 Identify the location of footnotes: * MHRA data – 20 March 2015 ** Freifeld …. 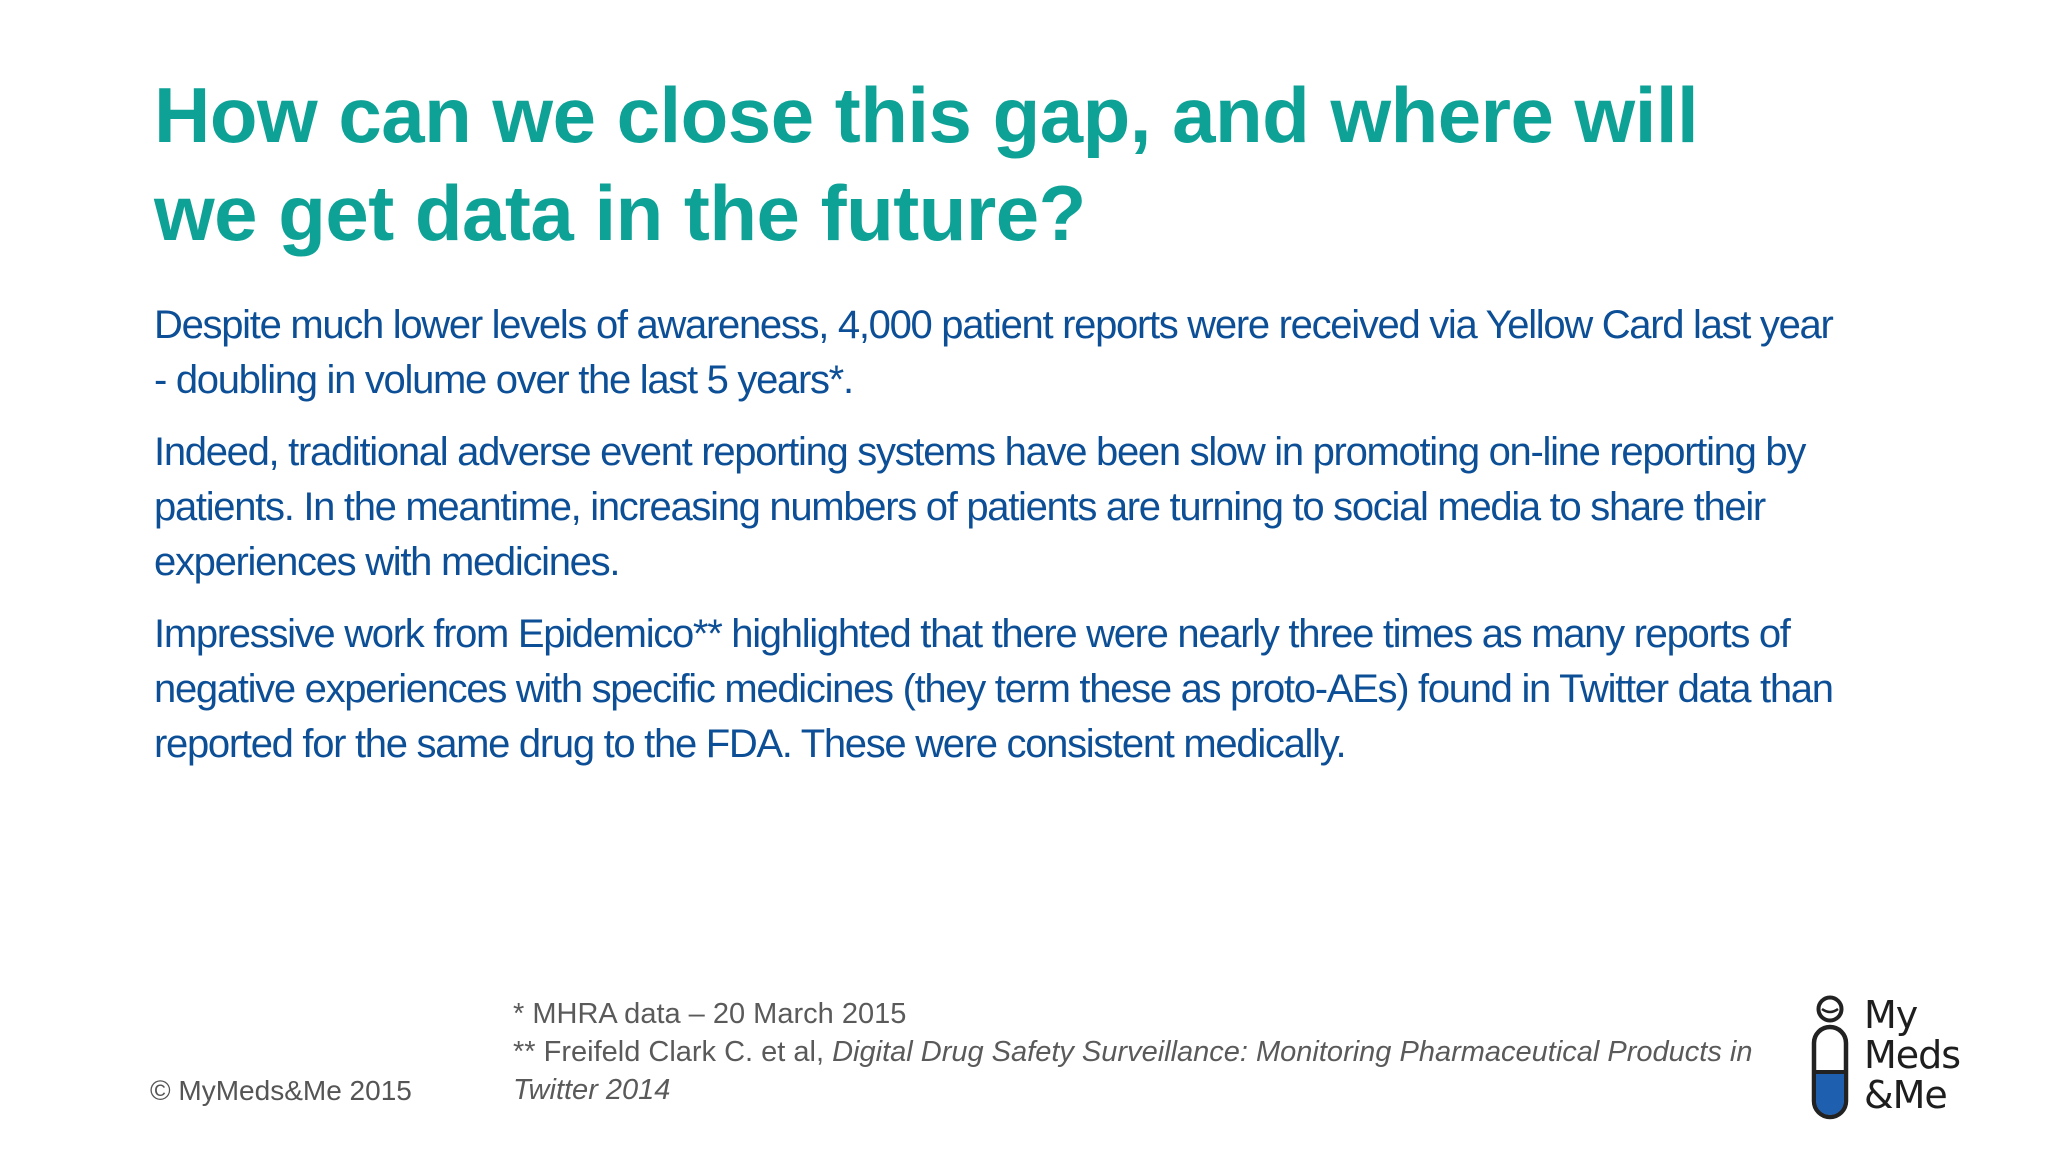
(1138, 1052).